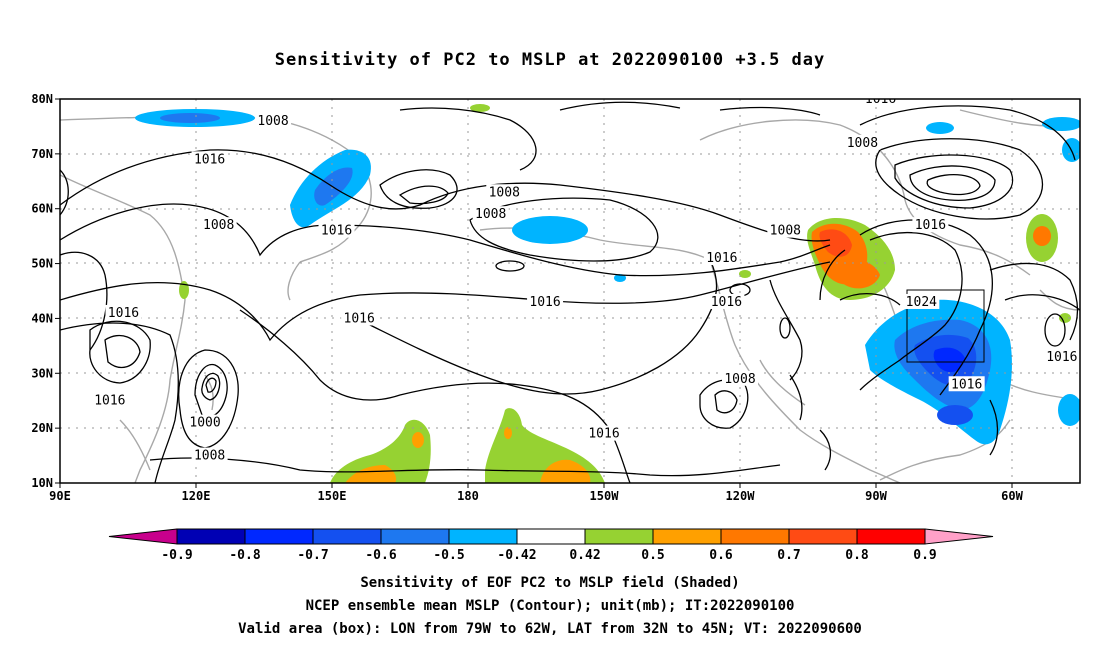 The image size is (1100, 650). Describe the element at coordinates (945, 326) in the screenshot. I see `valid-area-box` at that location.